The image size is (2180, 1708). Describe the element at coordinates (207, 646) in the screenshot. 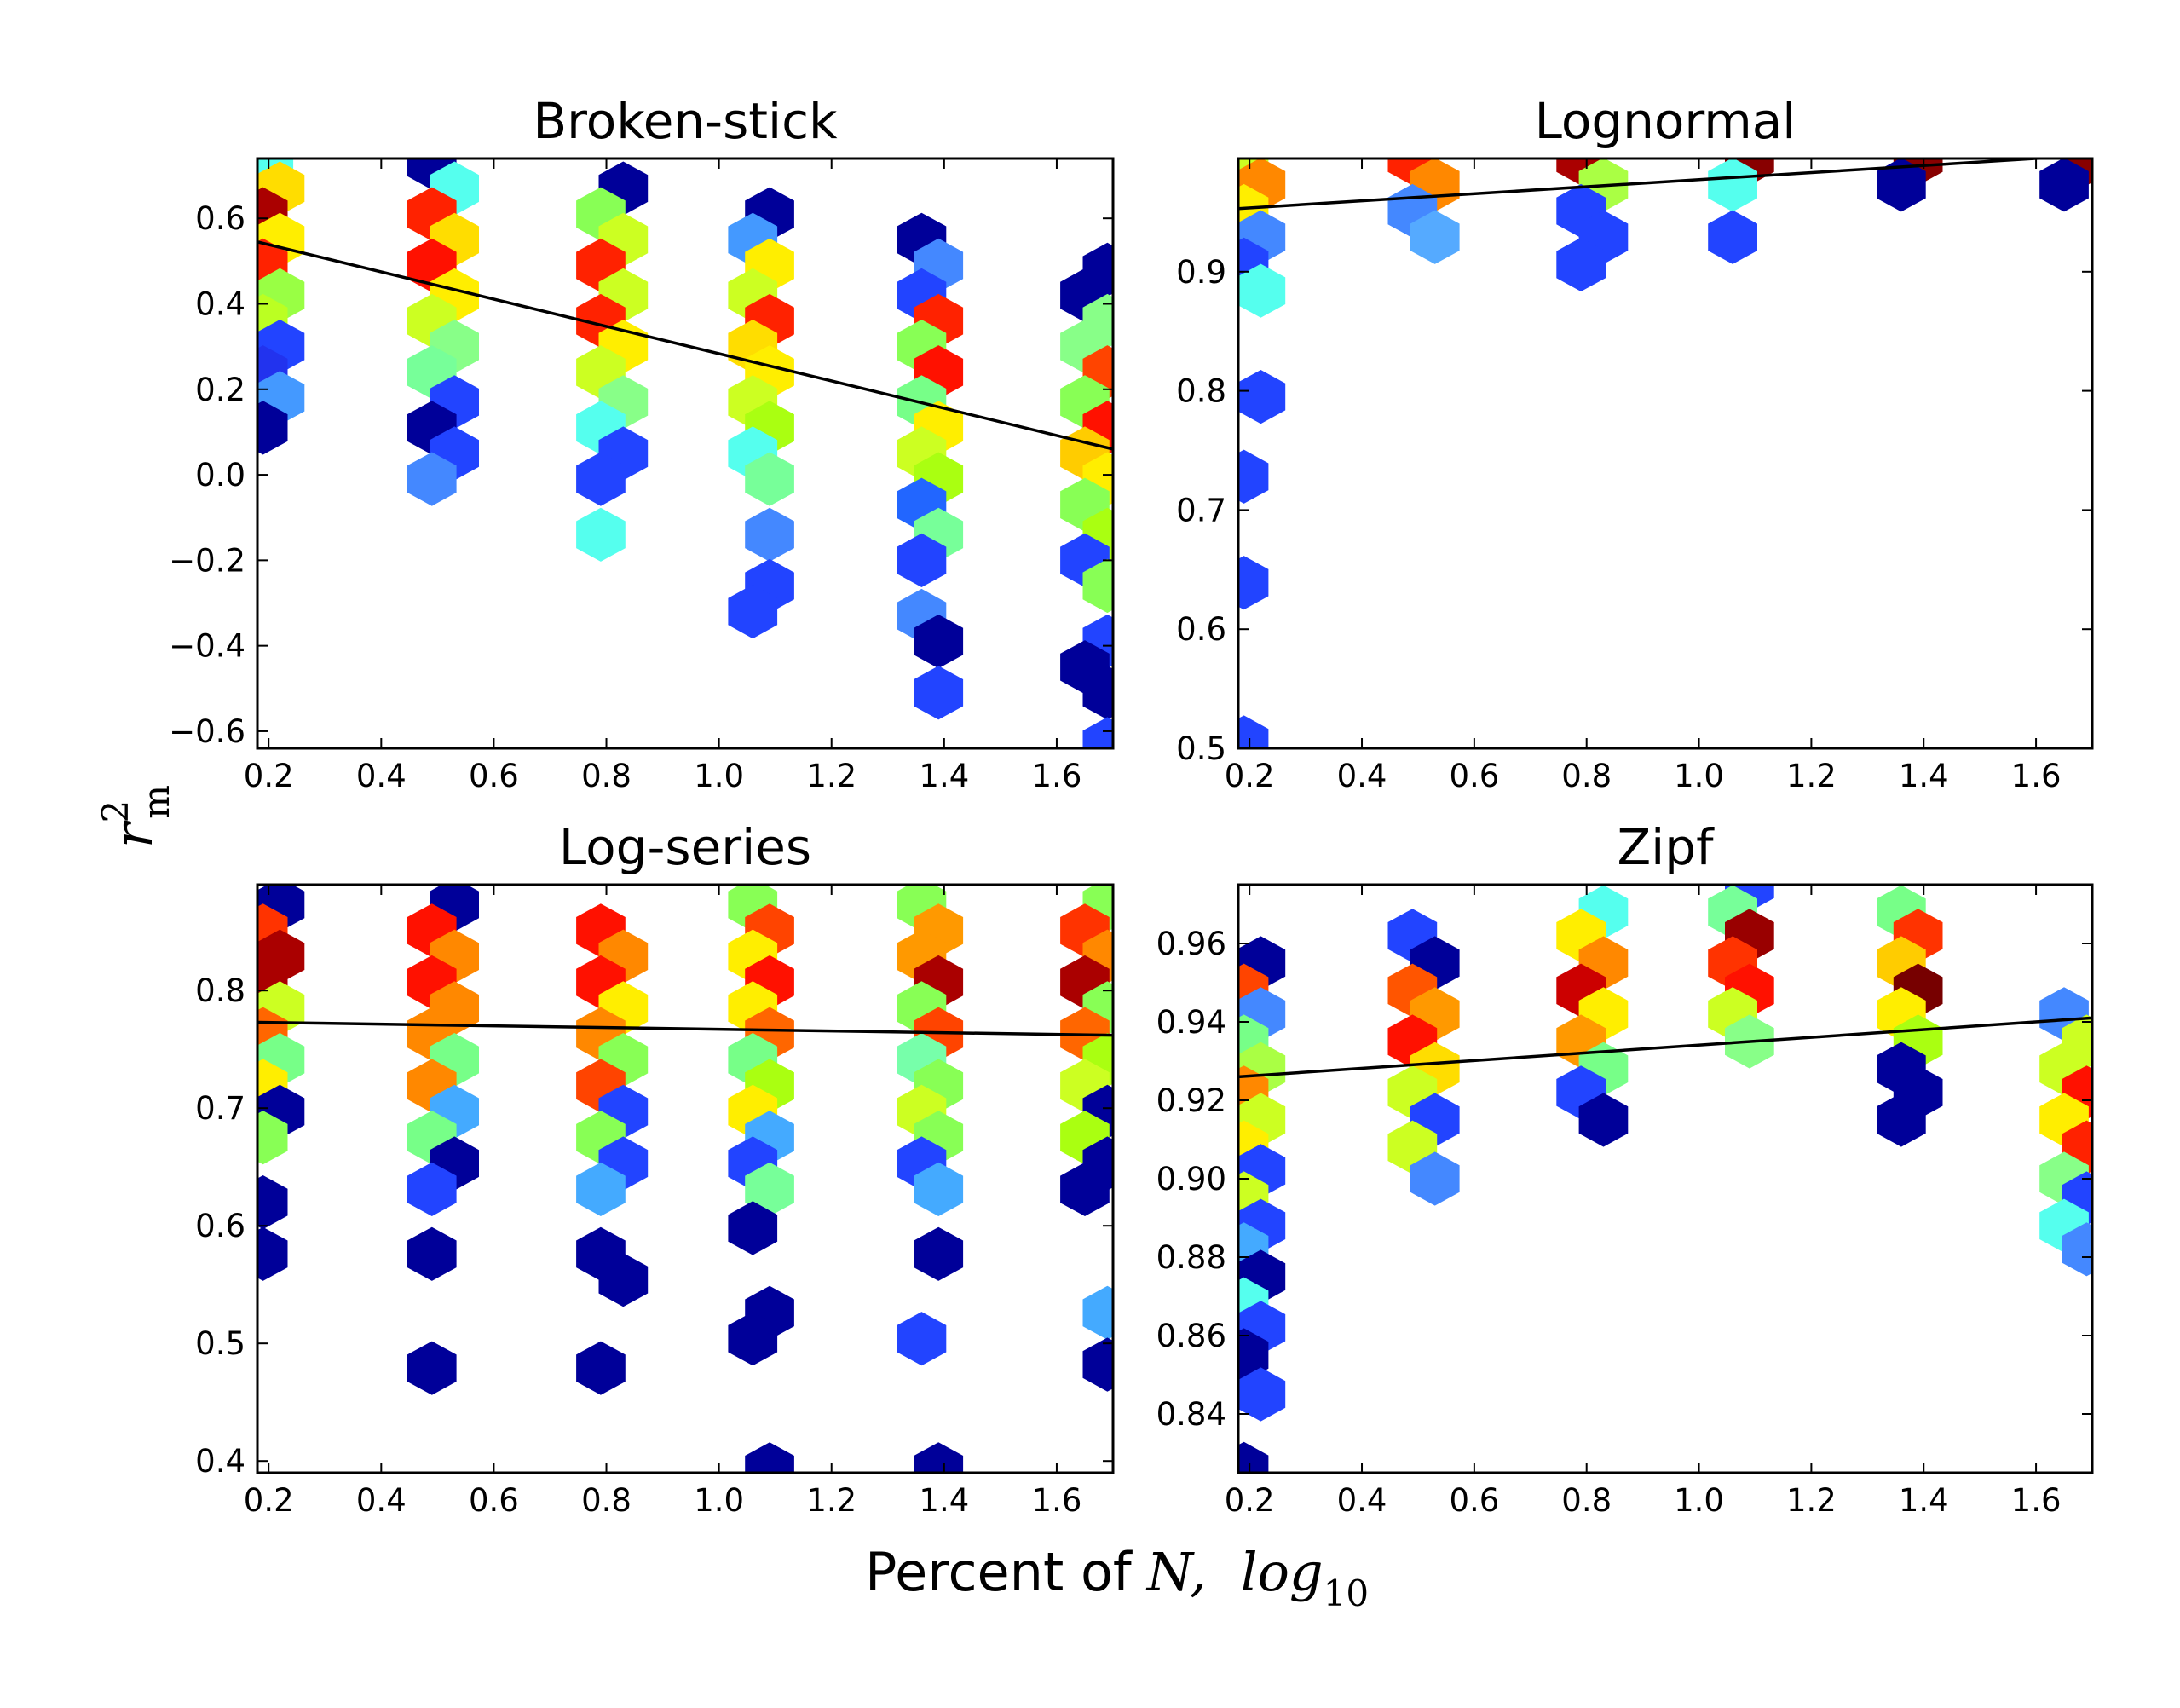

I see `y-tick-label: −0.4` at that location.